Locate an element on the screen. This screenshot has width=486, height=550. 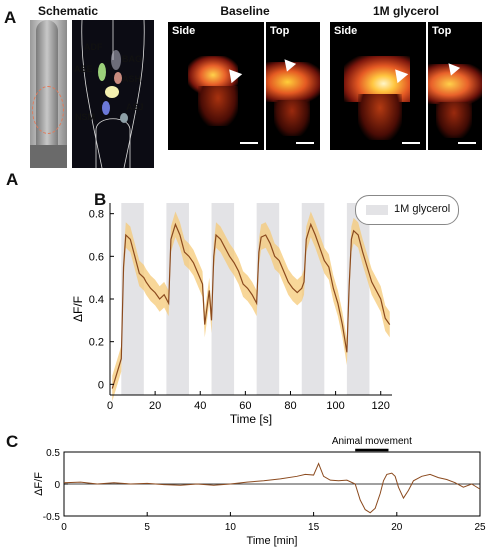
x-axis-label: Time [s] is located at coordinates (251, 419).